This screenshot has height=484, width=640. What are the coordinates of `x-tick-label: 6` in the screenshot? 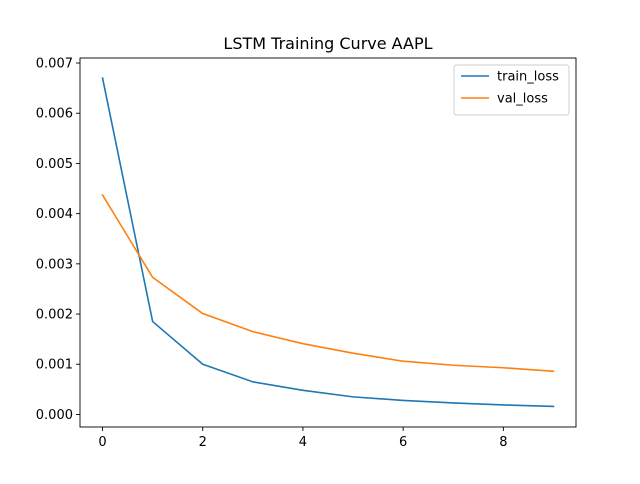 It's located at (403, 442).